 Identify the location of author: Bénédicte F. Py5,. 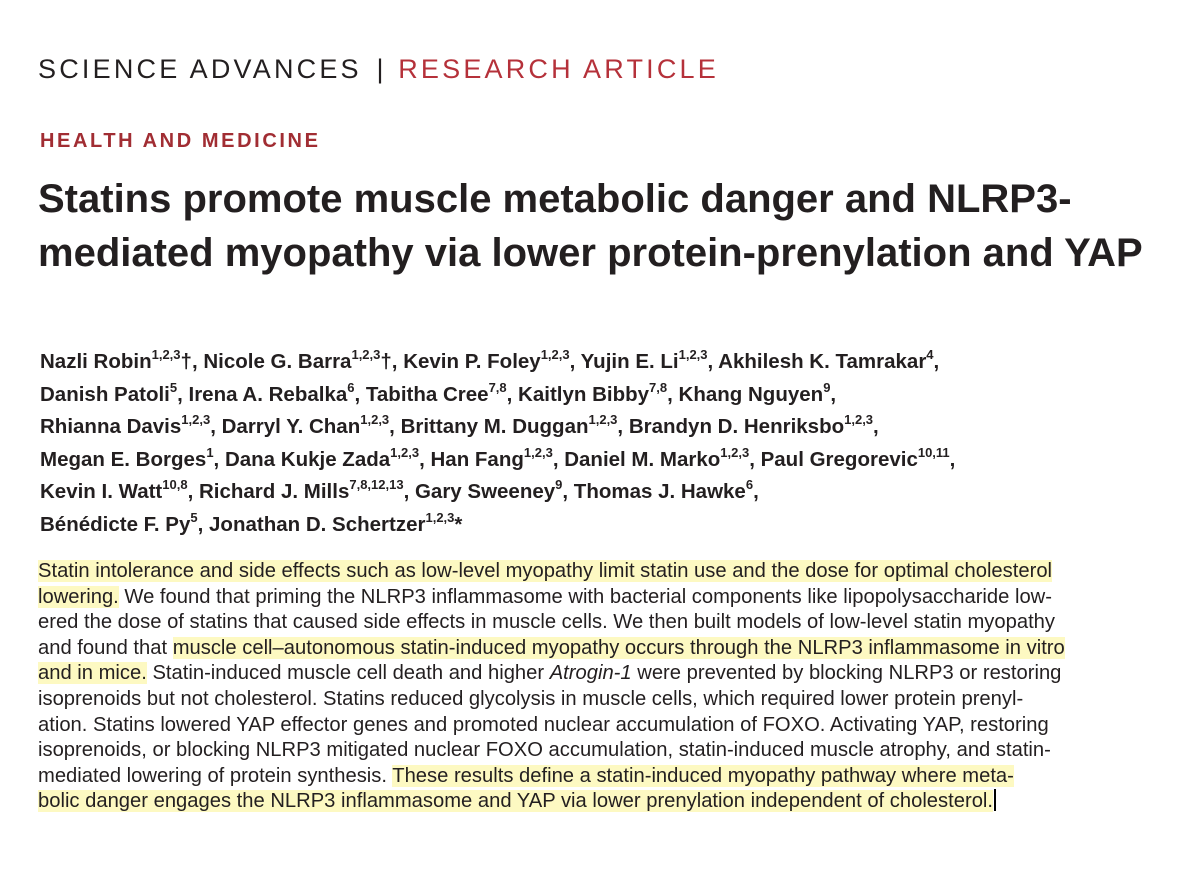
(125, 523).